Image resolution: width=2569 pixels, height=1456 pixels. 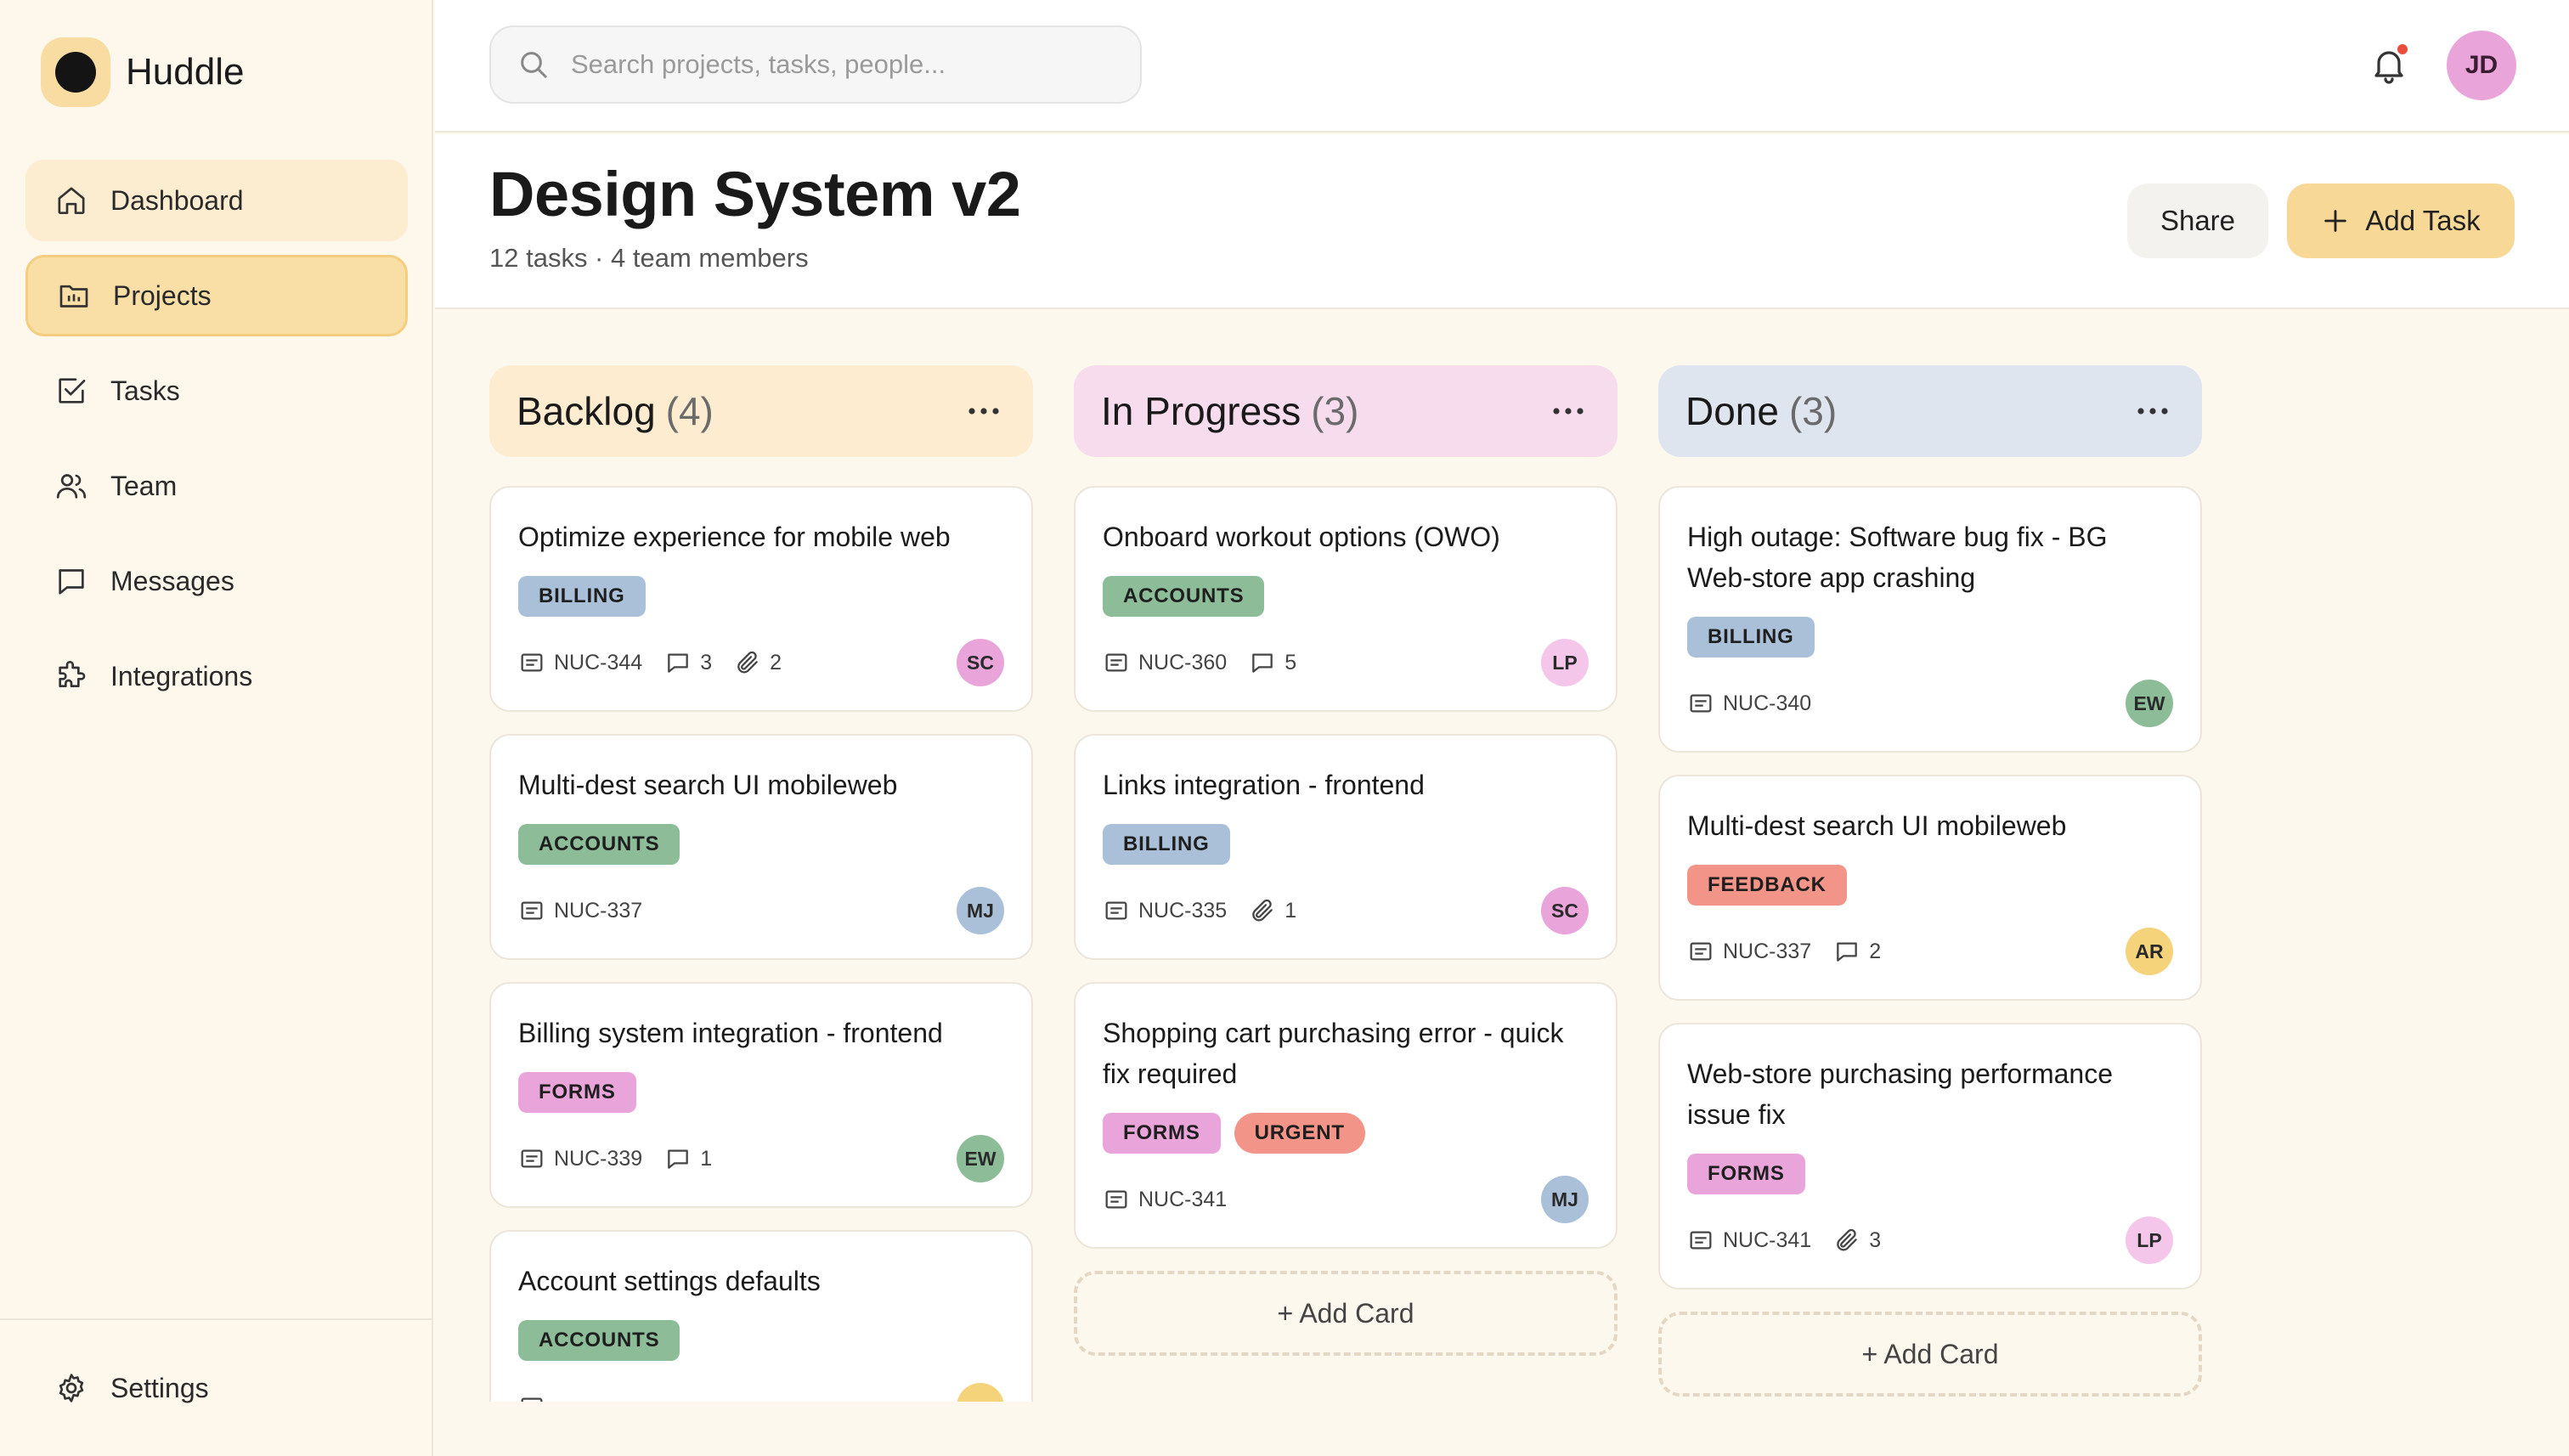 I want to click on sidebar-item-dashboard: Dashboard, so click(x=217, y=201).